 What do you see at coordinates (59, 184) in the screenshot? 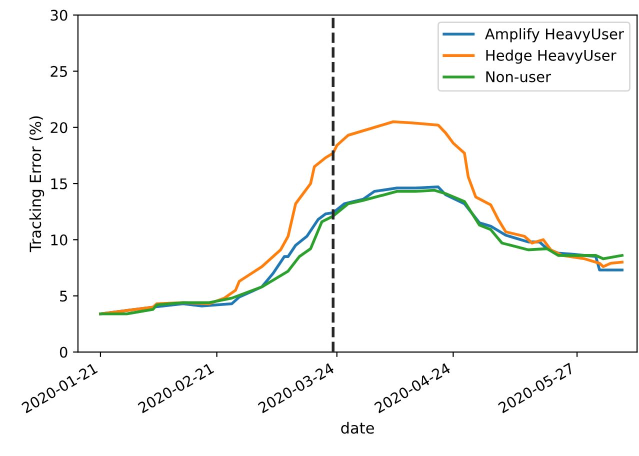
I see `y-tick-label: 15` at bounding box center [59, 184].